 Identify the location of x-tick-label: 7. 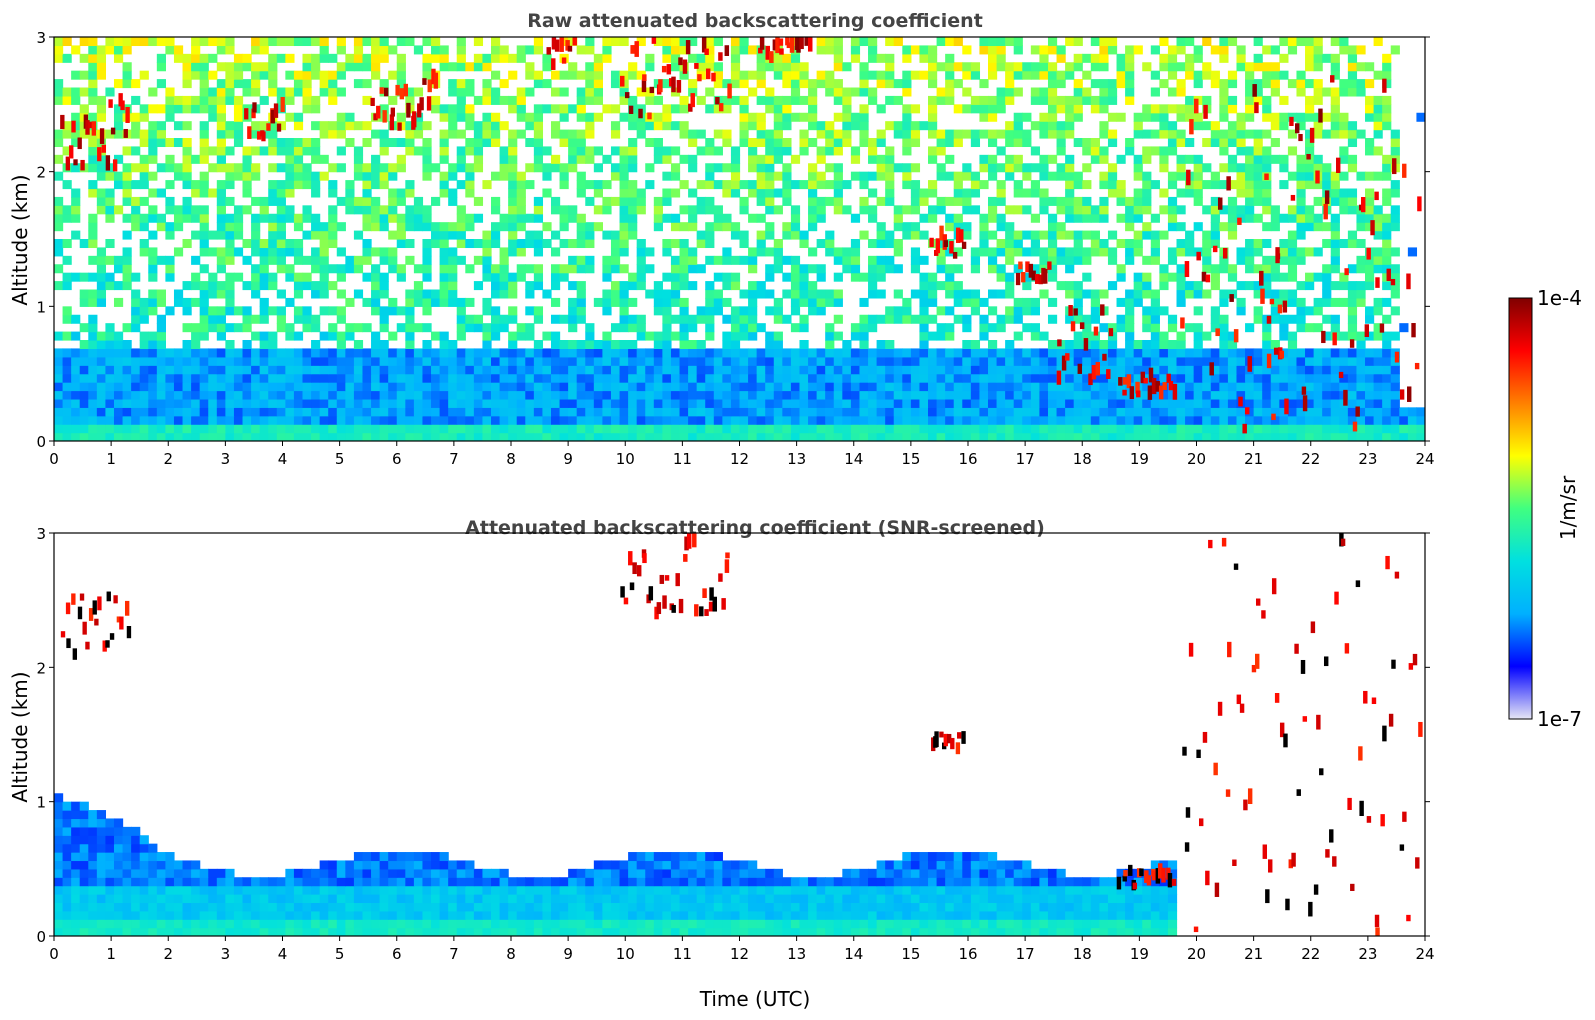
(454, 459).